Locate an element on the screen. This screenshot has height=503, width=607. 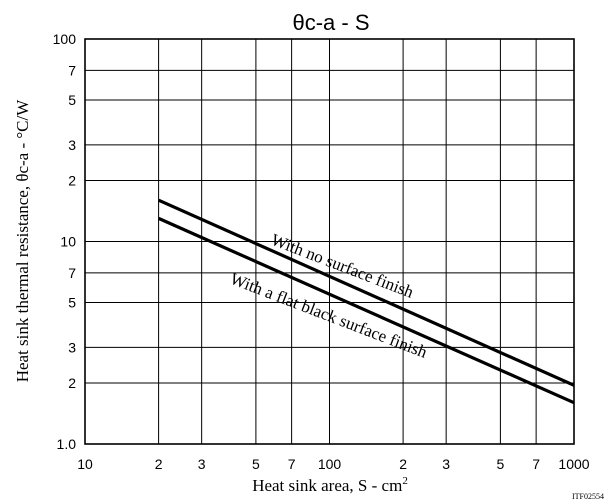
x-tick-label: 100 is located at coordinates (330, 464).